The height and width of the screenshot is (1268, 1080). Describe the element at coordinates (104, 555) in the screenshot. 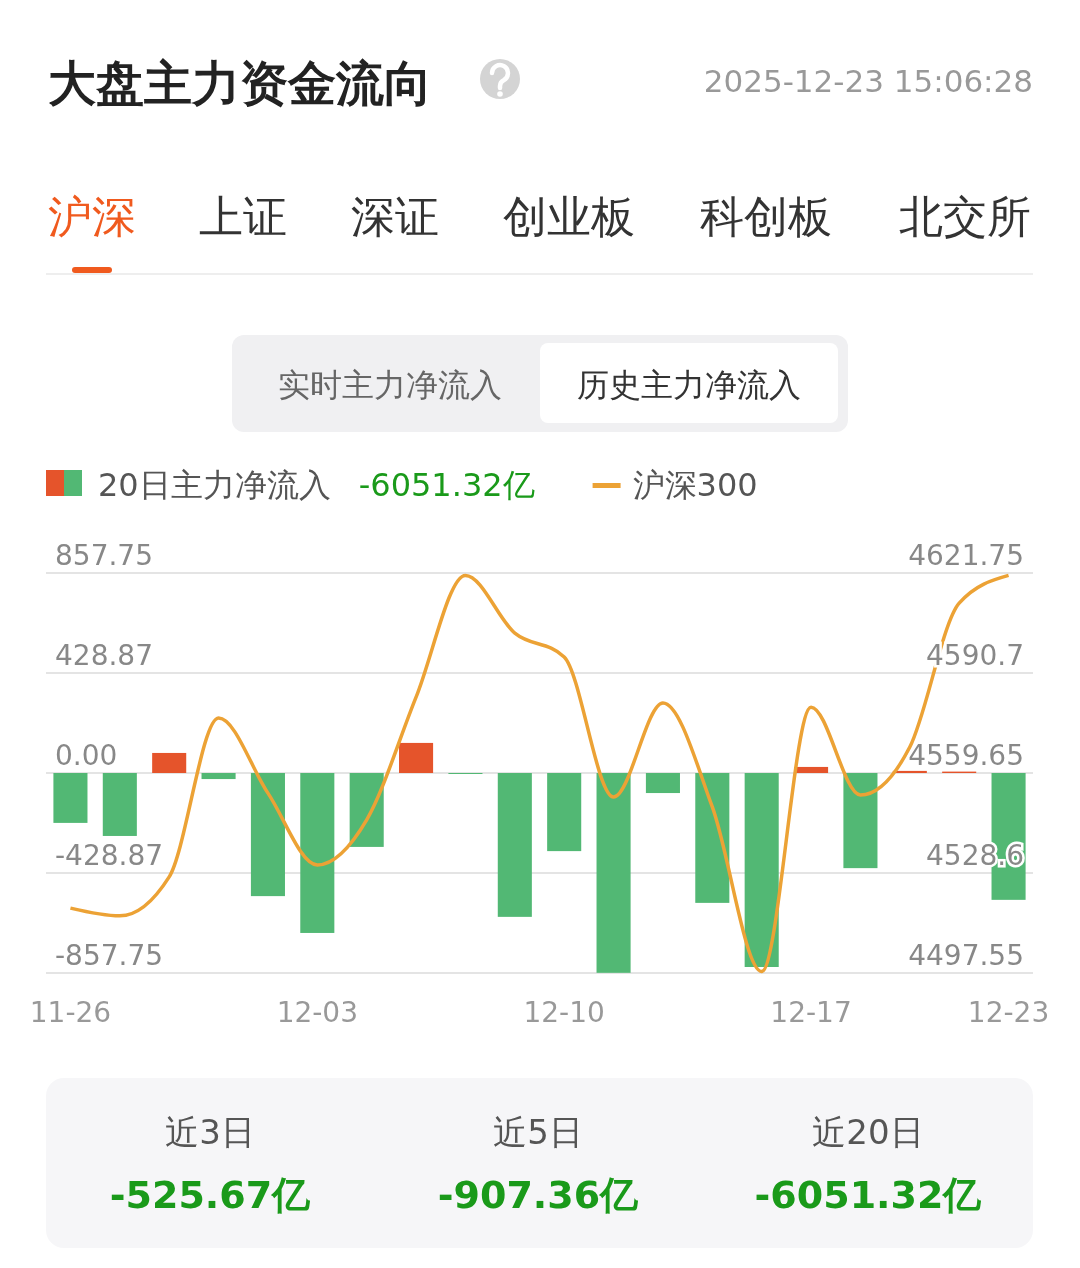

I see `text: 857.75` at that location.